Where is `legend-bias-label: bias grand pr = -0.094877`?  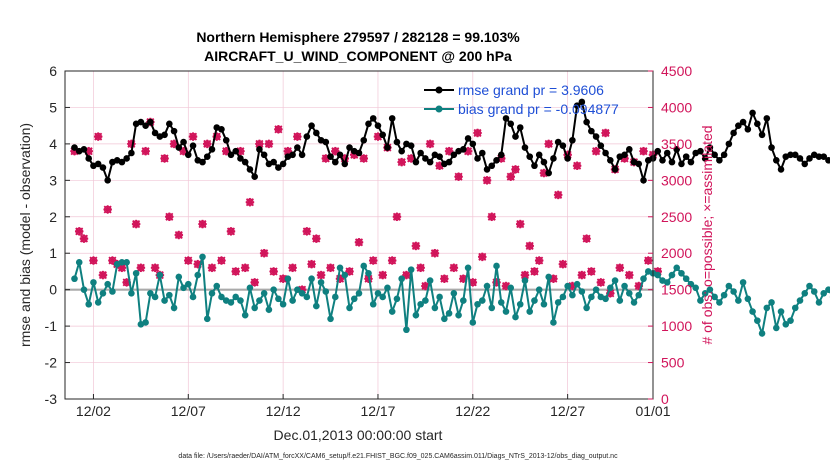 legend-bias-label: bias grand pr = -0.094877 is located at coordinates (538, 109).